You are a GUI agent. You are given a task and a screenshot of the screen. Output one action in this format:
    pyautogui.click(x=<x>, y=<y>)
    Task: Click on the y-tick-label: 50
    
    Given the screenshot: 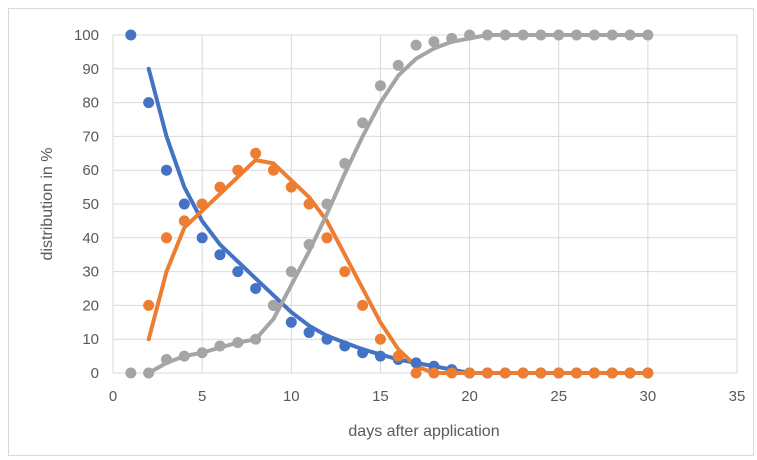 What is the action you would take?
    pyautogui.click(x=90, y=204)
    